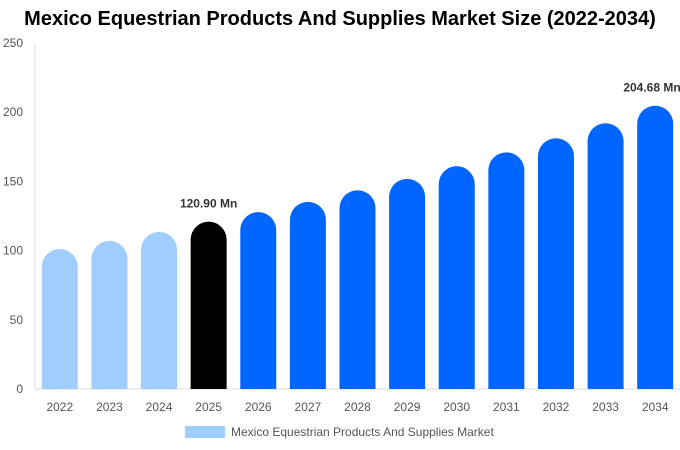 Image resolution: width=680 pixels, height=450 pixels. What do you see at coordinates (307, 295) in the screenshot?
I see `bar-2027` at bounding box center [307, 295].